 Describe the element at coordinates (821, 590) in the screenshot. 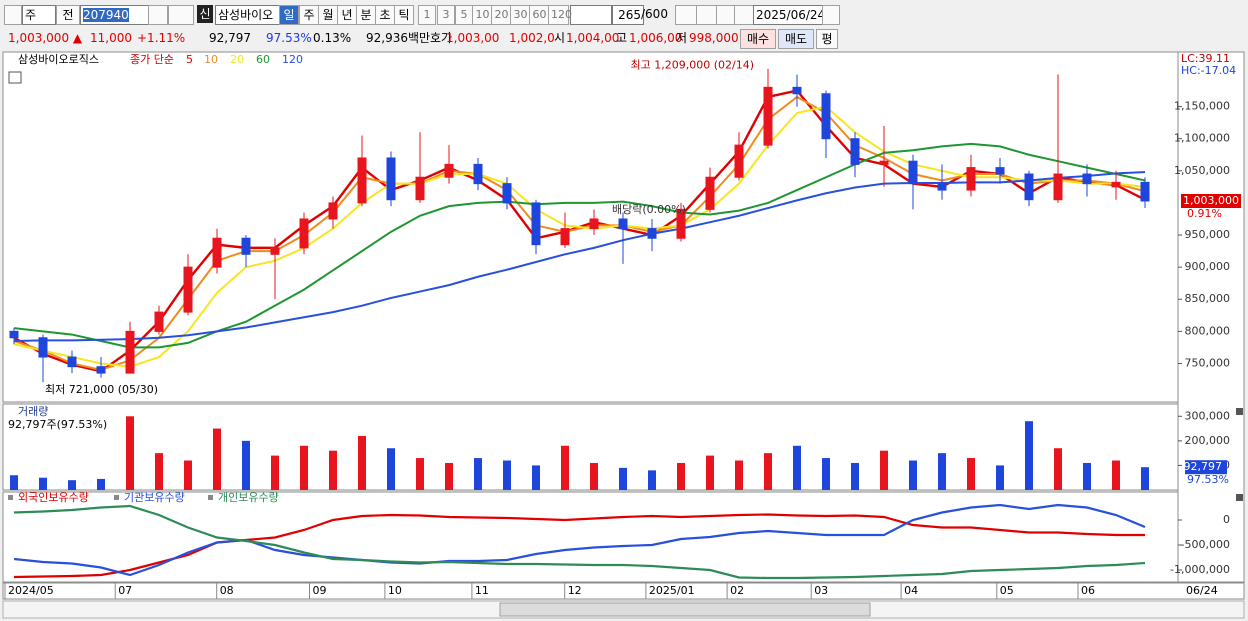

I see `x-tick-label: 03` at that location.